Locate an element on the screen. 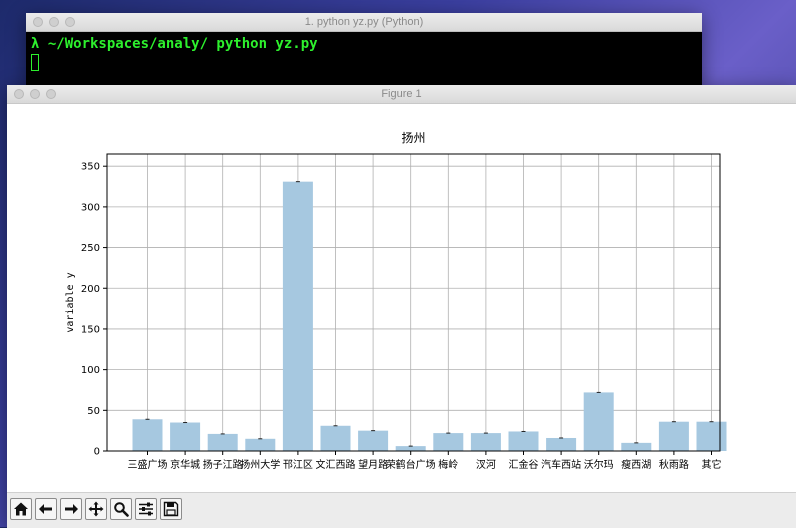 The height and width of the screenshot is (528, 796). terminal-title: 1. python yz.py (Python) is located at coordinates (364, 22).